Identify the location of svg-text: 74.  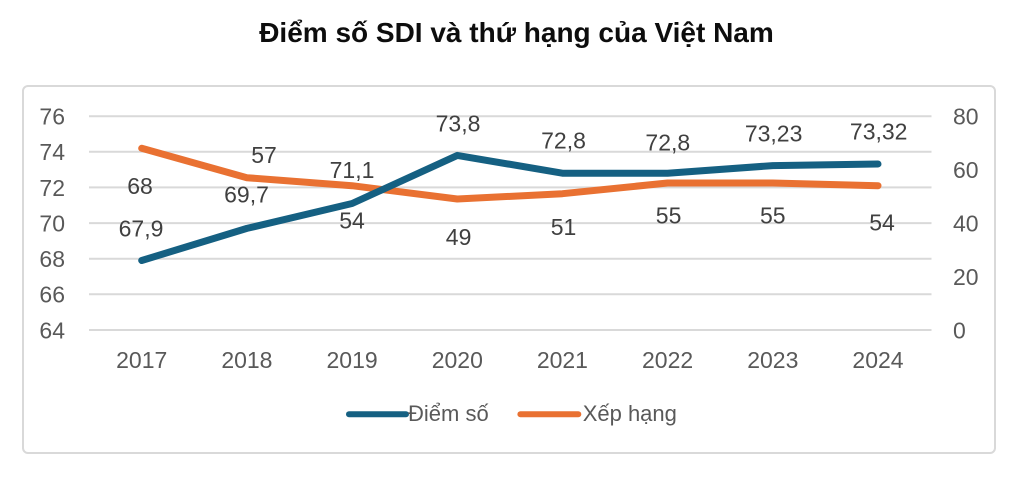
(52, 152).